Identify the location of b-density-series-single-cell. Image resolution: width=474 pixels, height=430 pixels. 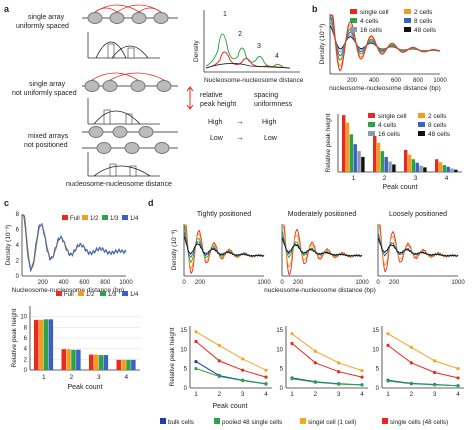
(385, 43).